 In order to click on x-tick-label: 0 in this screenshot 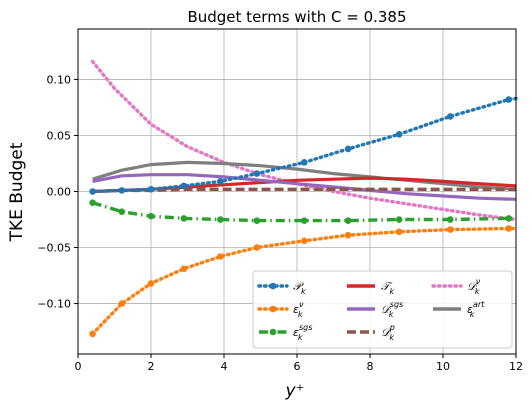, I will do `click(78, 366)`.